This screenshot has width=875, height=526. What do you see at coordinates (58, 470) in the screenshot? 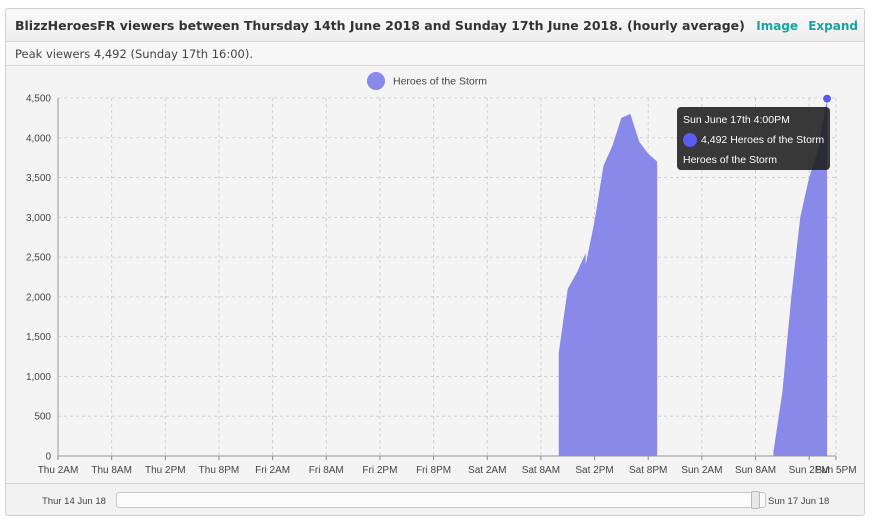
I see `x-tick-label: Thu 2AM` at bounding box center [58, 470].